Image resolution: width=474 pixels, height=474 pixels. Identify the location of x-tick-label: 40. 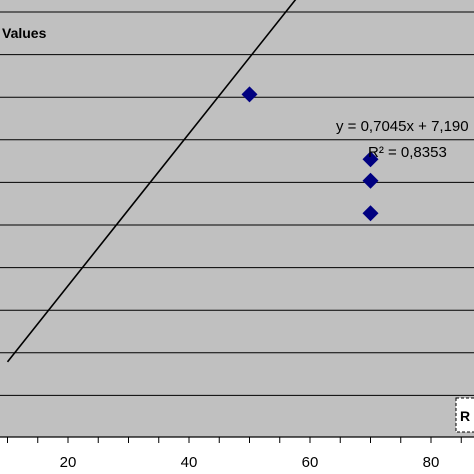
(189, 462).